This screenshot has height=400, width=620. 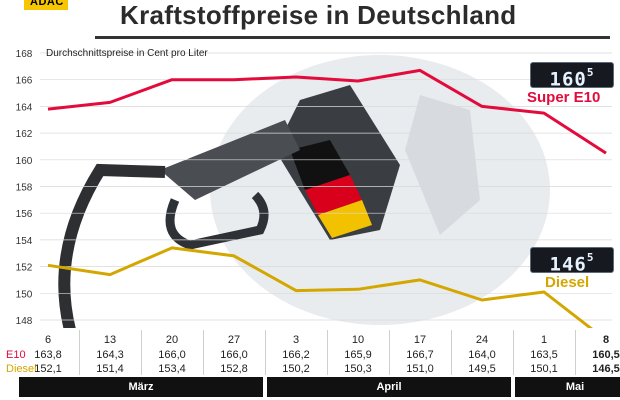 I want to click on e10-value-cell: 163,5, so click(x=544, y=355).